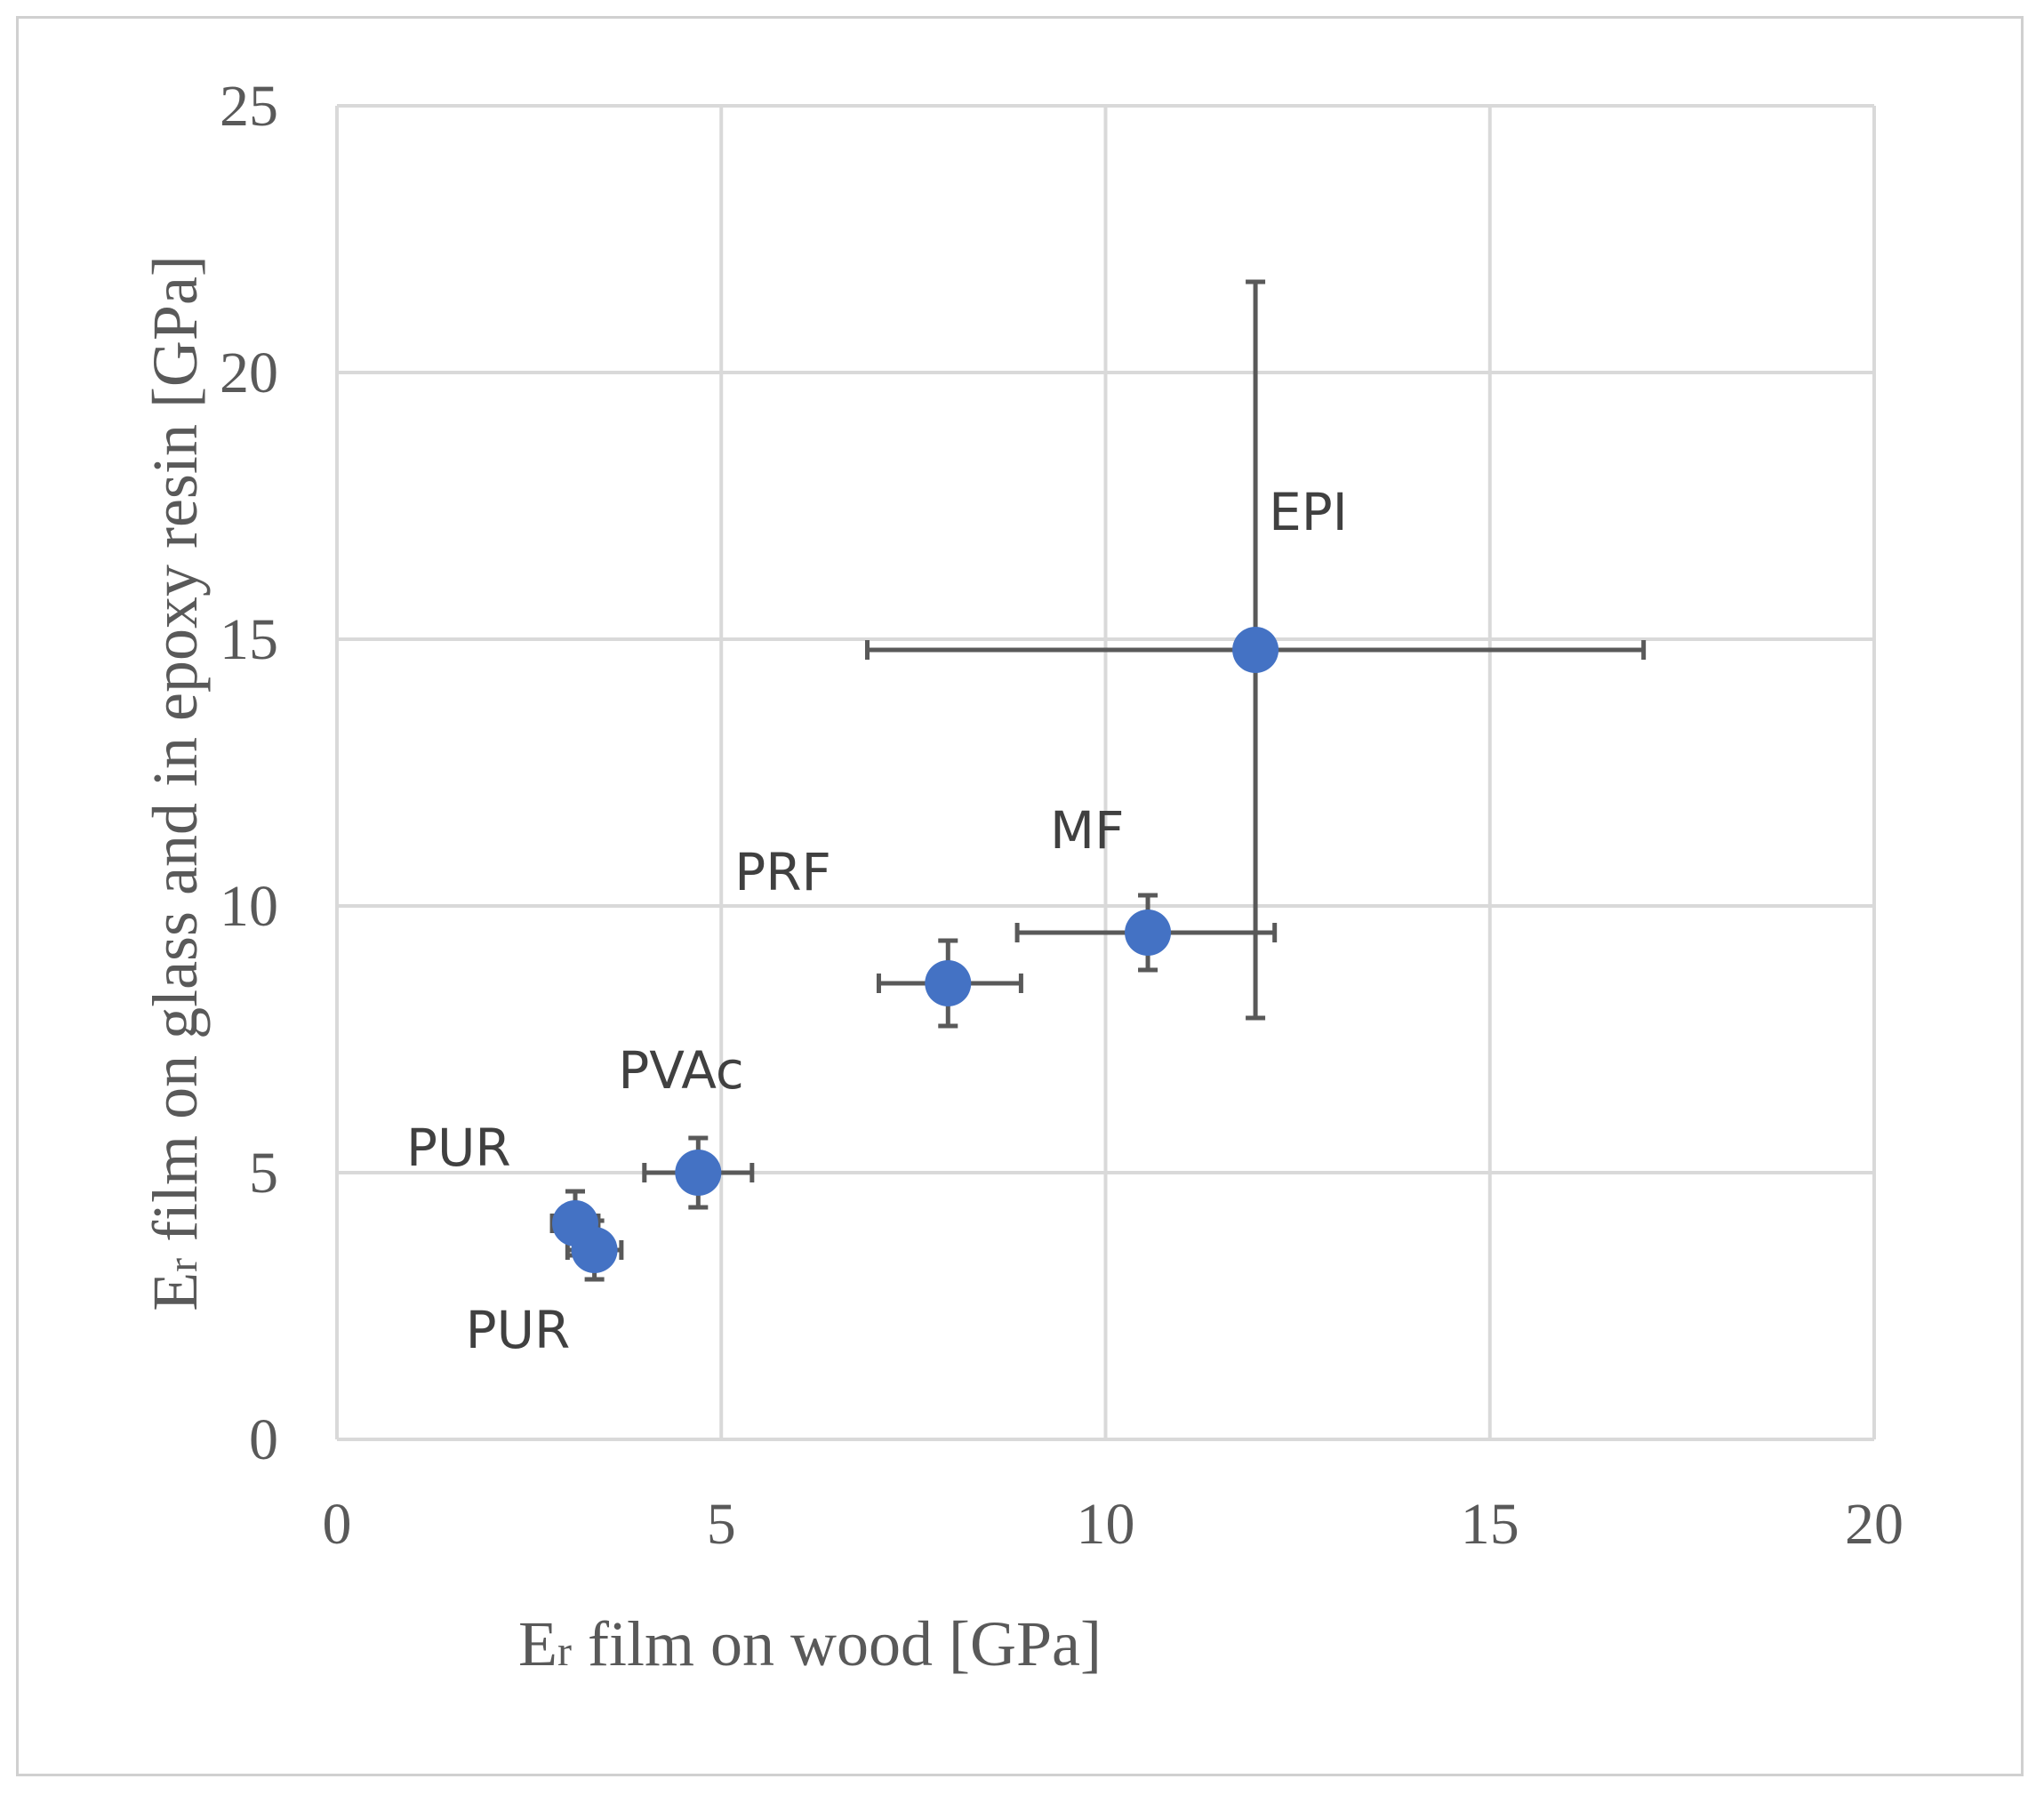 The height and width of the screenshot is (1795, 2044). What do you see at coordinates (915, 950) in the screenshot?
I see `data-points` at bounding box center [915, 950].